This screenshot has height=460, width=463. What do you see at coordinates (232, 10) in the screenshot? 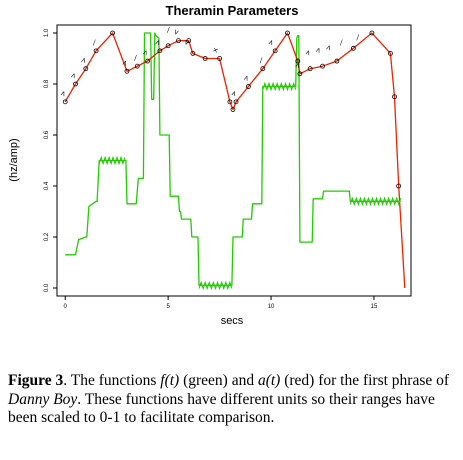
I see `chart-title: Theramin Parameters` at bounding box center [232, 10].